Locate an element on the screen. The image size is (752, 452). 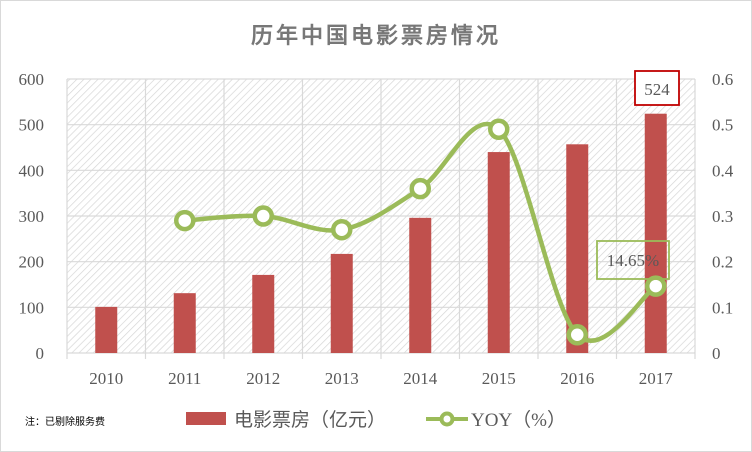
bar-swatch-icon is located at coordinates (206, 418).